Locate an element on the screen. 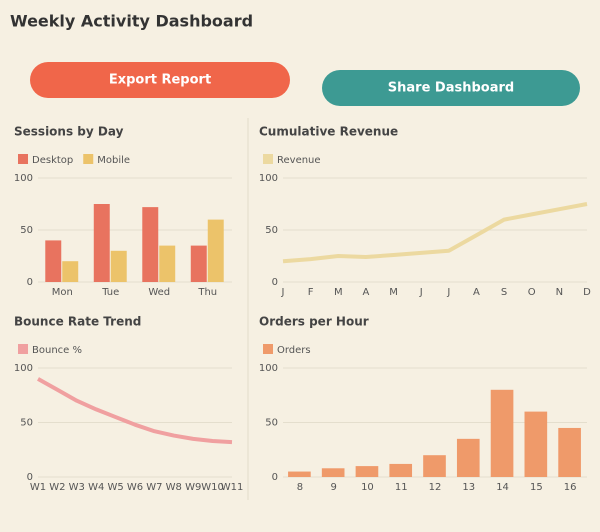 The width and height of the screenshot is (600, 532). x-tick-label: W1 is located at coordinates (38, 487).